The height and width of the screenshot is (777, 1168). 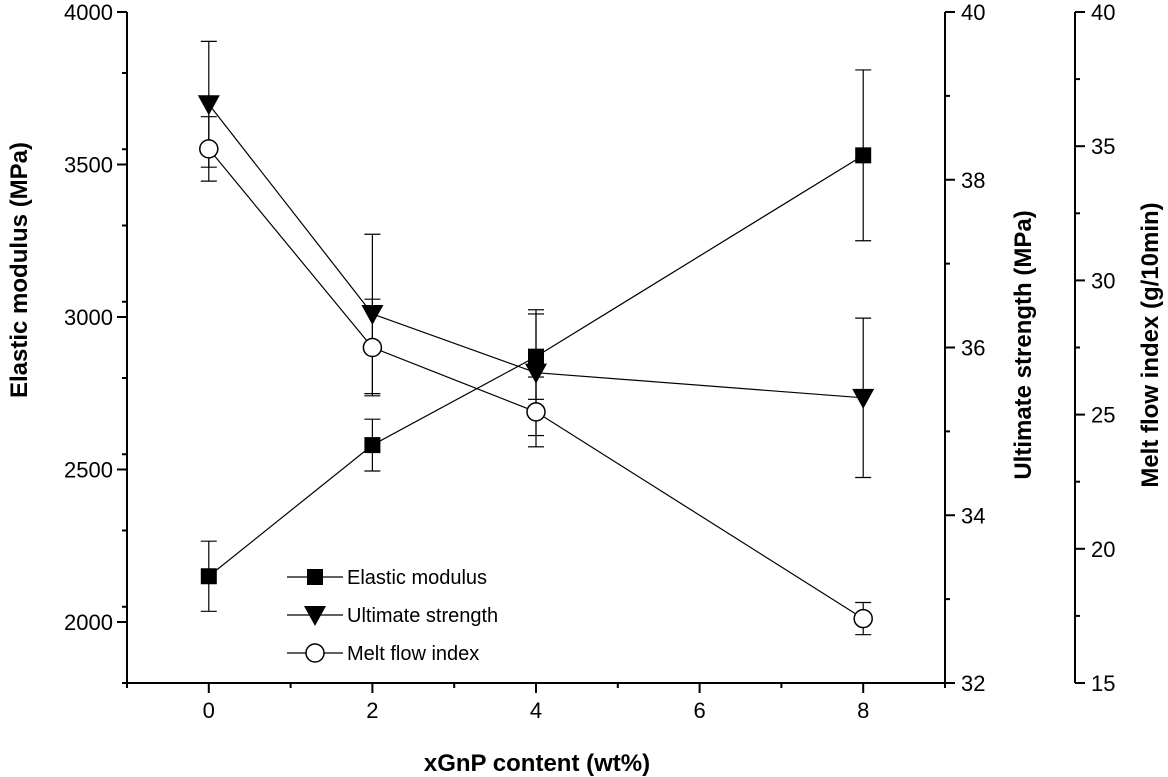 What do you see at coordinates (422, 616) in the screenshot?
I see `legend-label: Ultimate strength` at bounding box center [422, 616].